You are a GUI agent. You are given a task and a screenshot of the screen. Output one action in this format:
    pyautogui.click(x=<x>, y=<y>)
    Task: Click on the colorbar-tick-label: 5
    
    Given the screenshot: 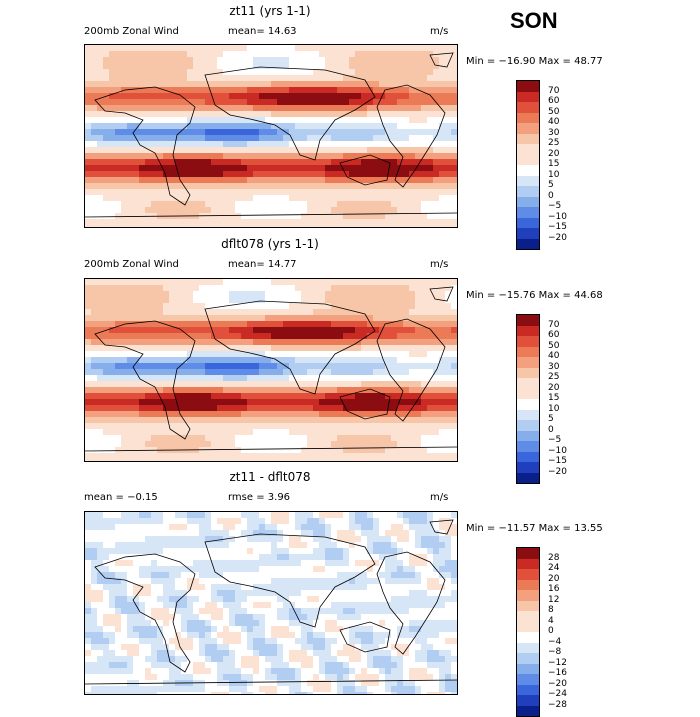 What is the action you would take?
    pyautogui.click(x=551, y=185)
    